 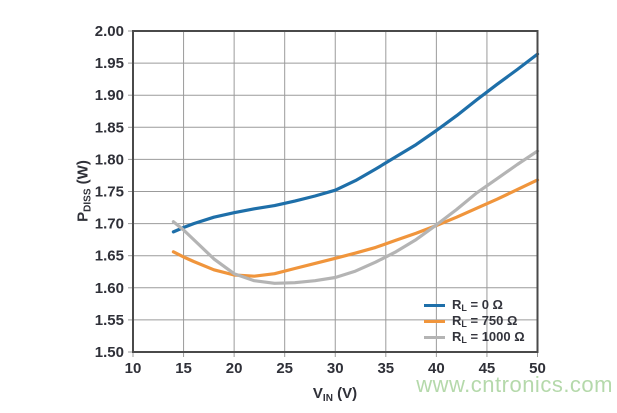 What do you see at coordinates (109, 63) in the screenshot?
I see `y-tick-label: 1.95` at bounding box center [109, 63].